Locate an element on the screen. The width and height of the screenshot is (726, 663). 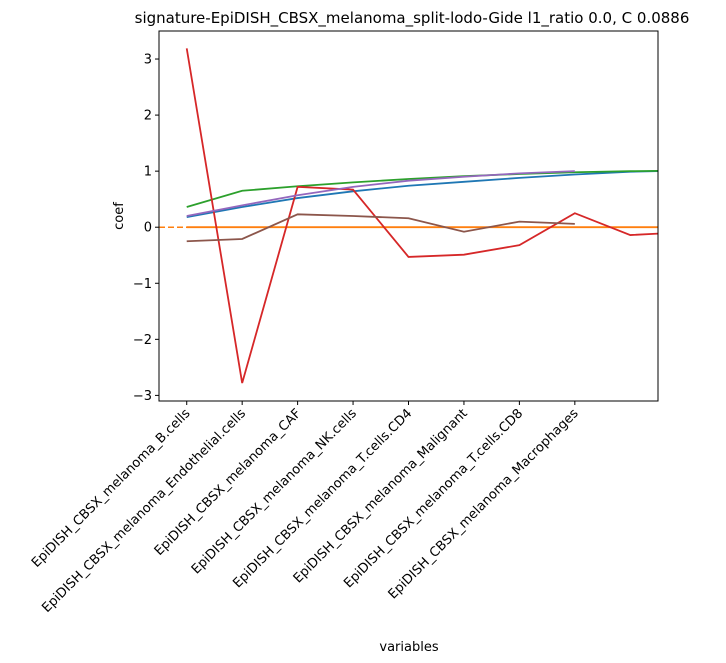
x-tick-label: EpiDISH_CBSX_melanoma_Macrophages is located at coordinates (484, 504).